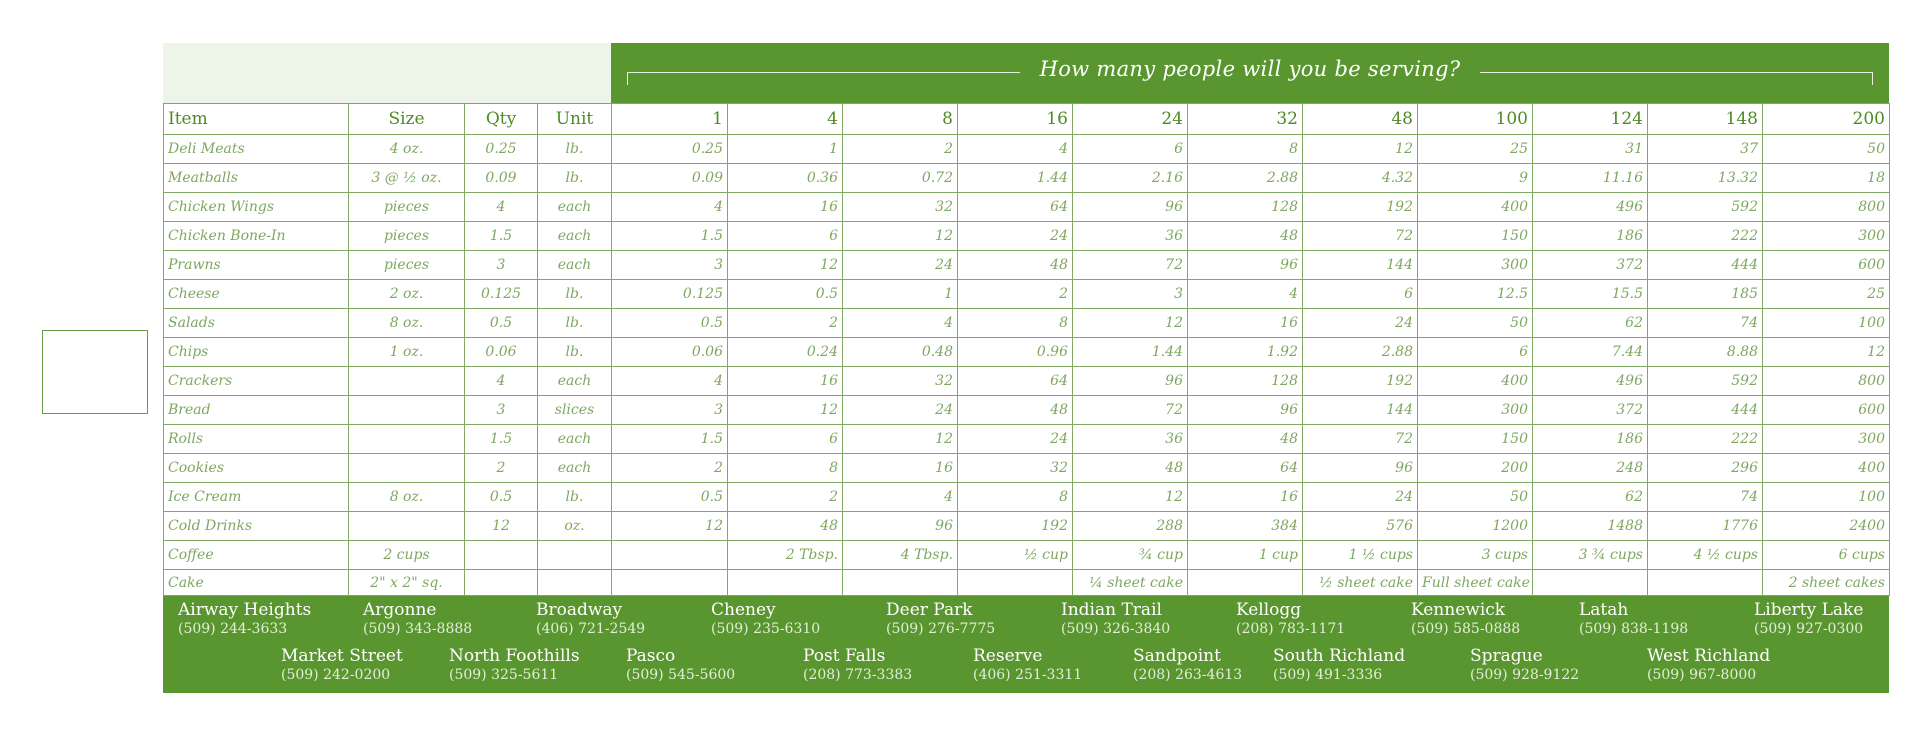 The height and width of the screenshot is (742, 1920). Describe the element at coordinates (574, 439) in the screenshot. I see `unit-cell: each` at that location.